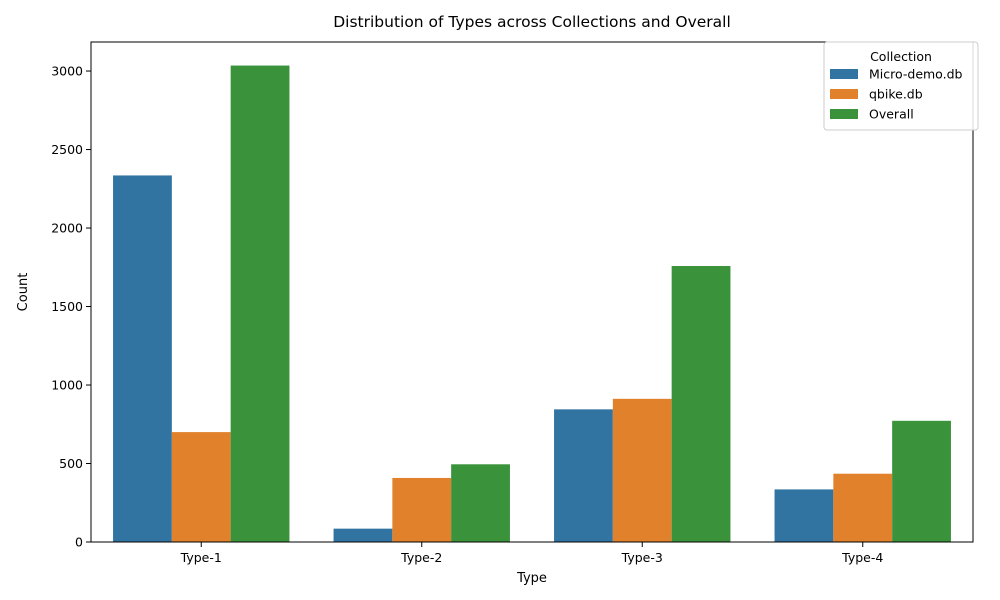  I want to click on x-tick-label: Type-2, so click(421, 557).